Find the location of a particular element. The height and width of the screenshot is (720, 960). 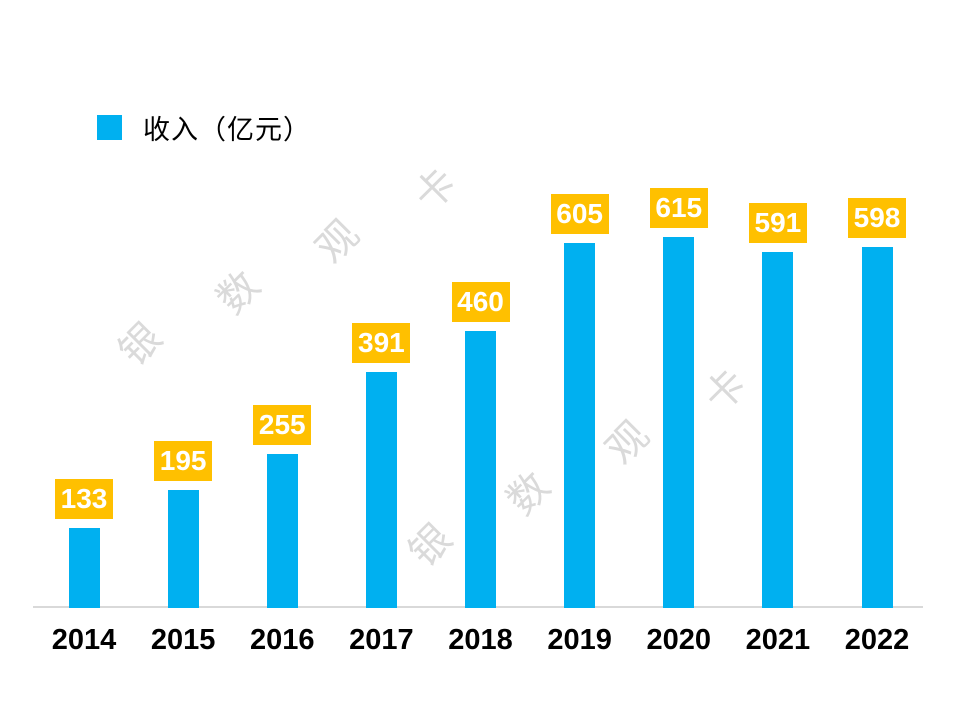

bar-value-label: 591 is located at coordinates (777, 222).